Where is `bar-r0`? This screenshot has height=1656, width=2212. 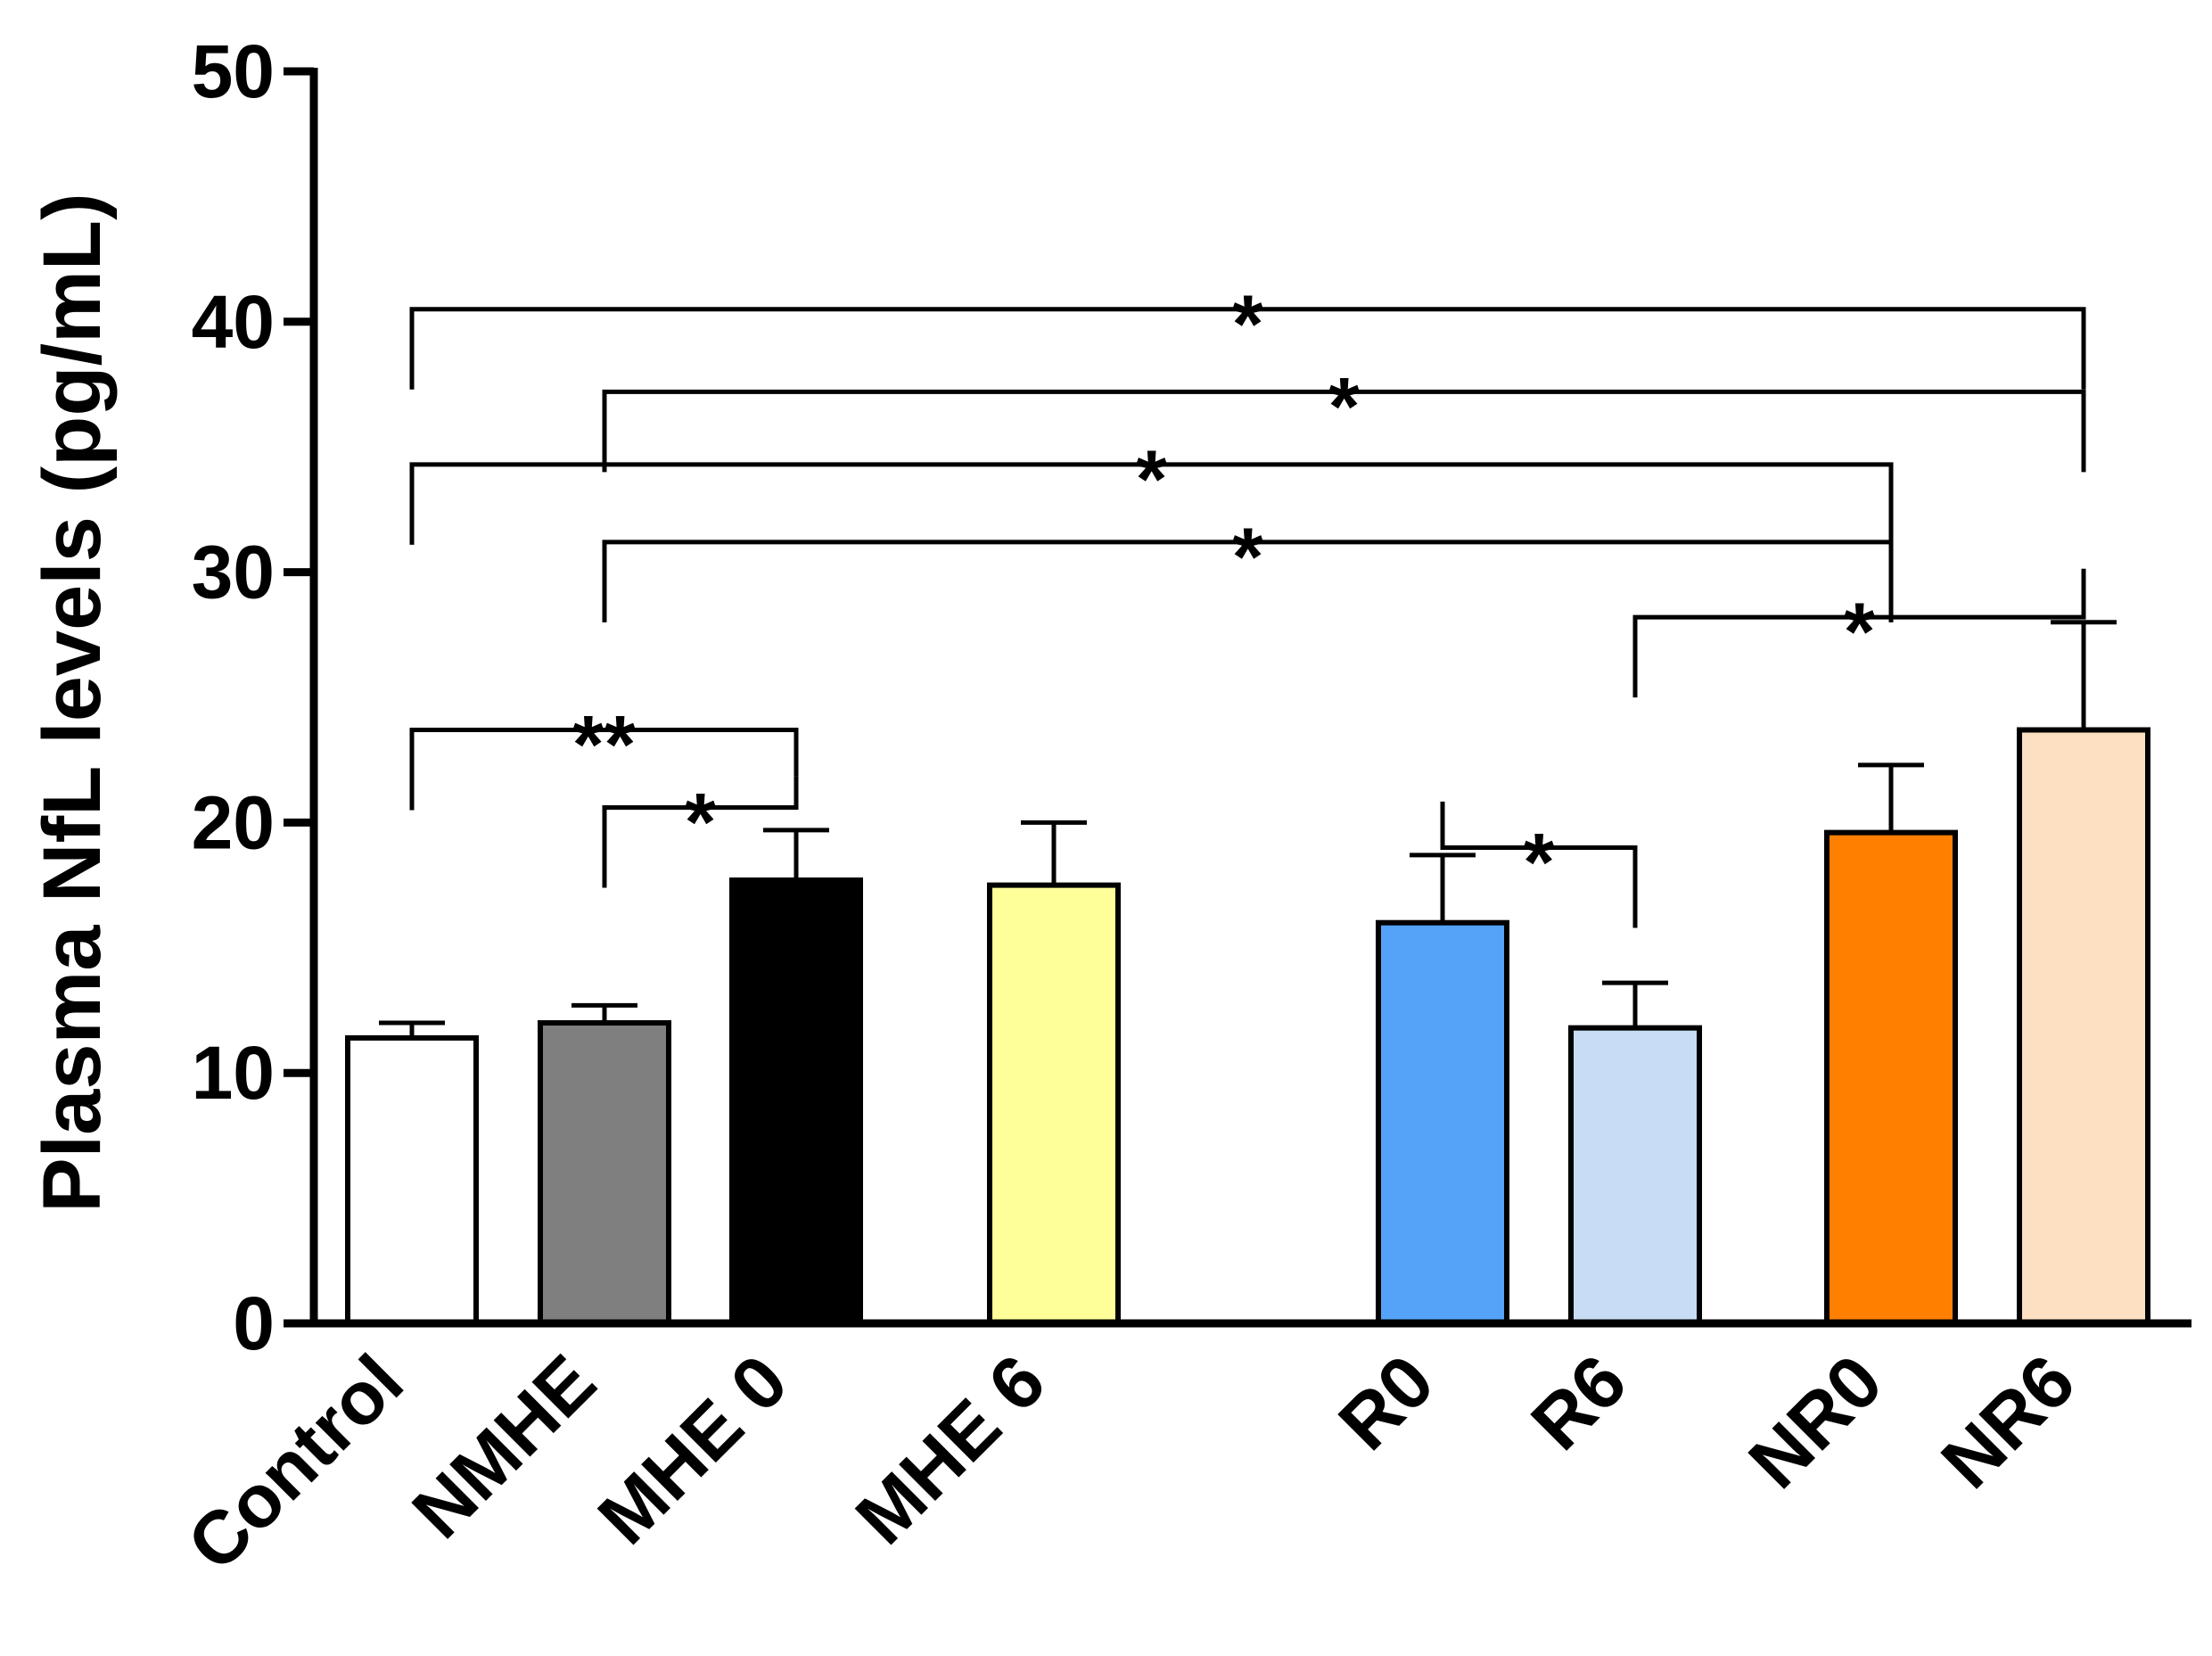 bar-r0 is located at coordinates (1442, 1122).